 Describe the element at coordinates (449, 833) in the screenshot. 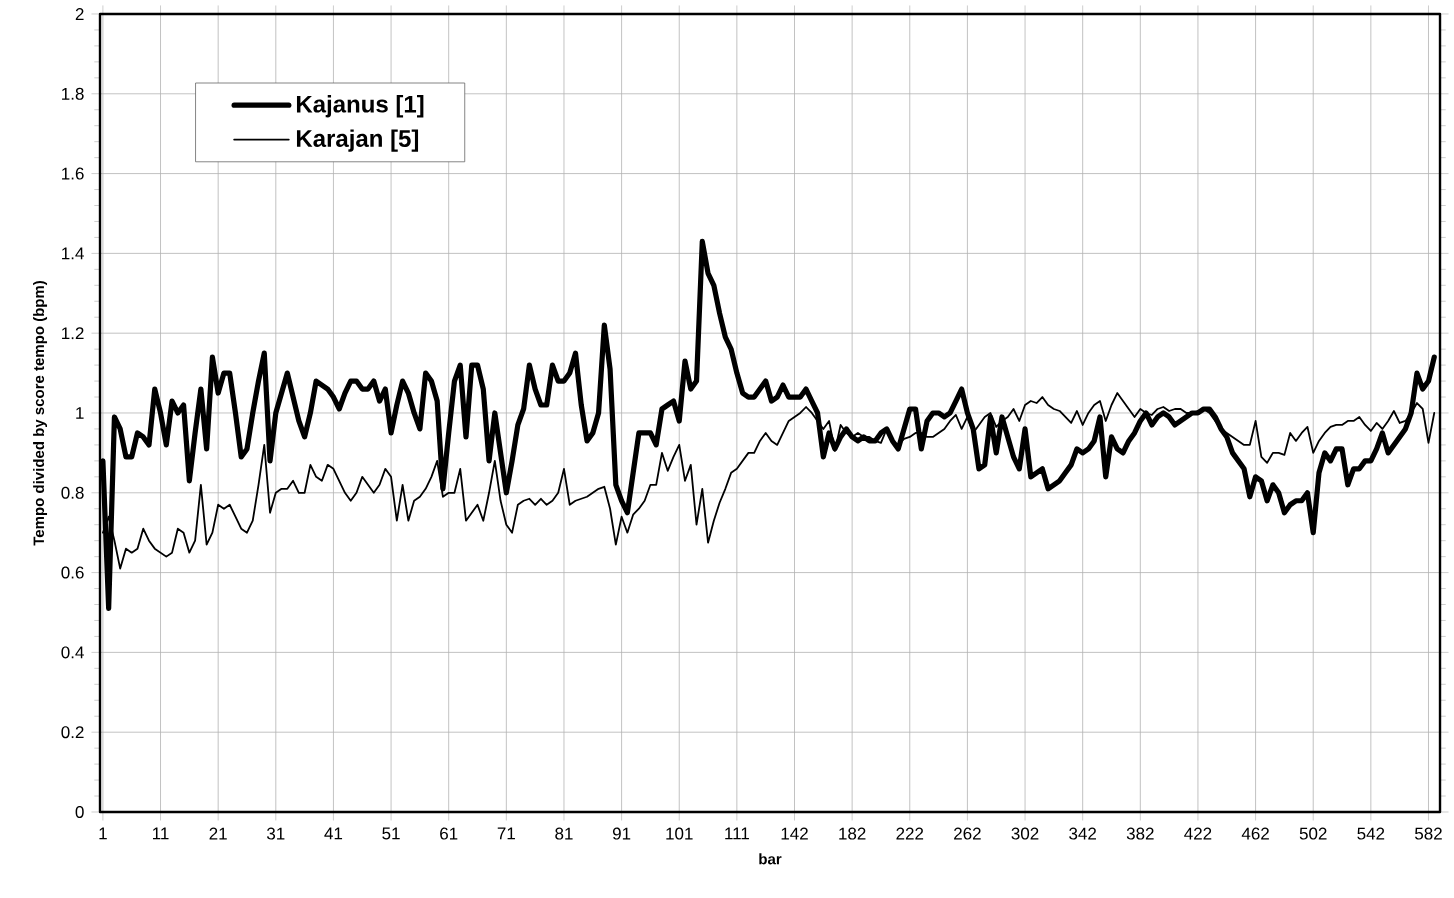

I see `x-tick-label: 61` at that location.